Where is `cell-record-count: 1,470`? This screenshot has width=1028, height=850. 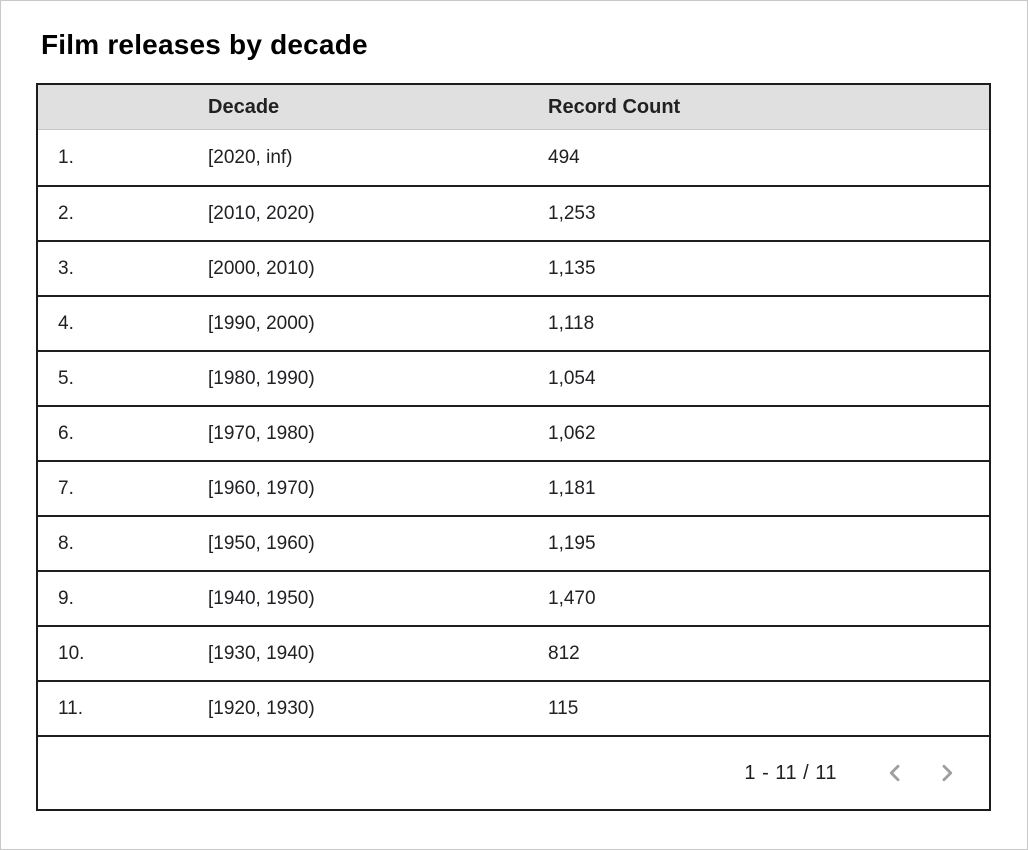 cell-record-count: 1,470 is located at coordinates (572, 598).